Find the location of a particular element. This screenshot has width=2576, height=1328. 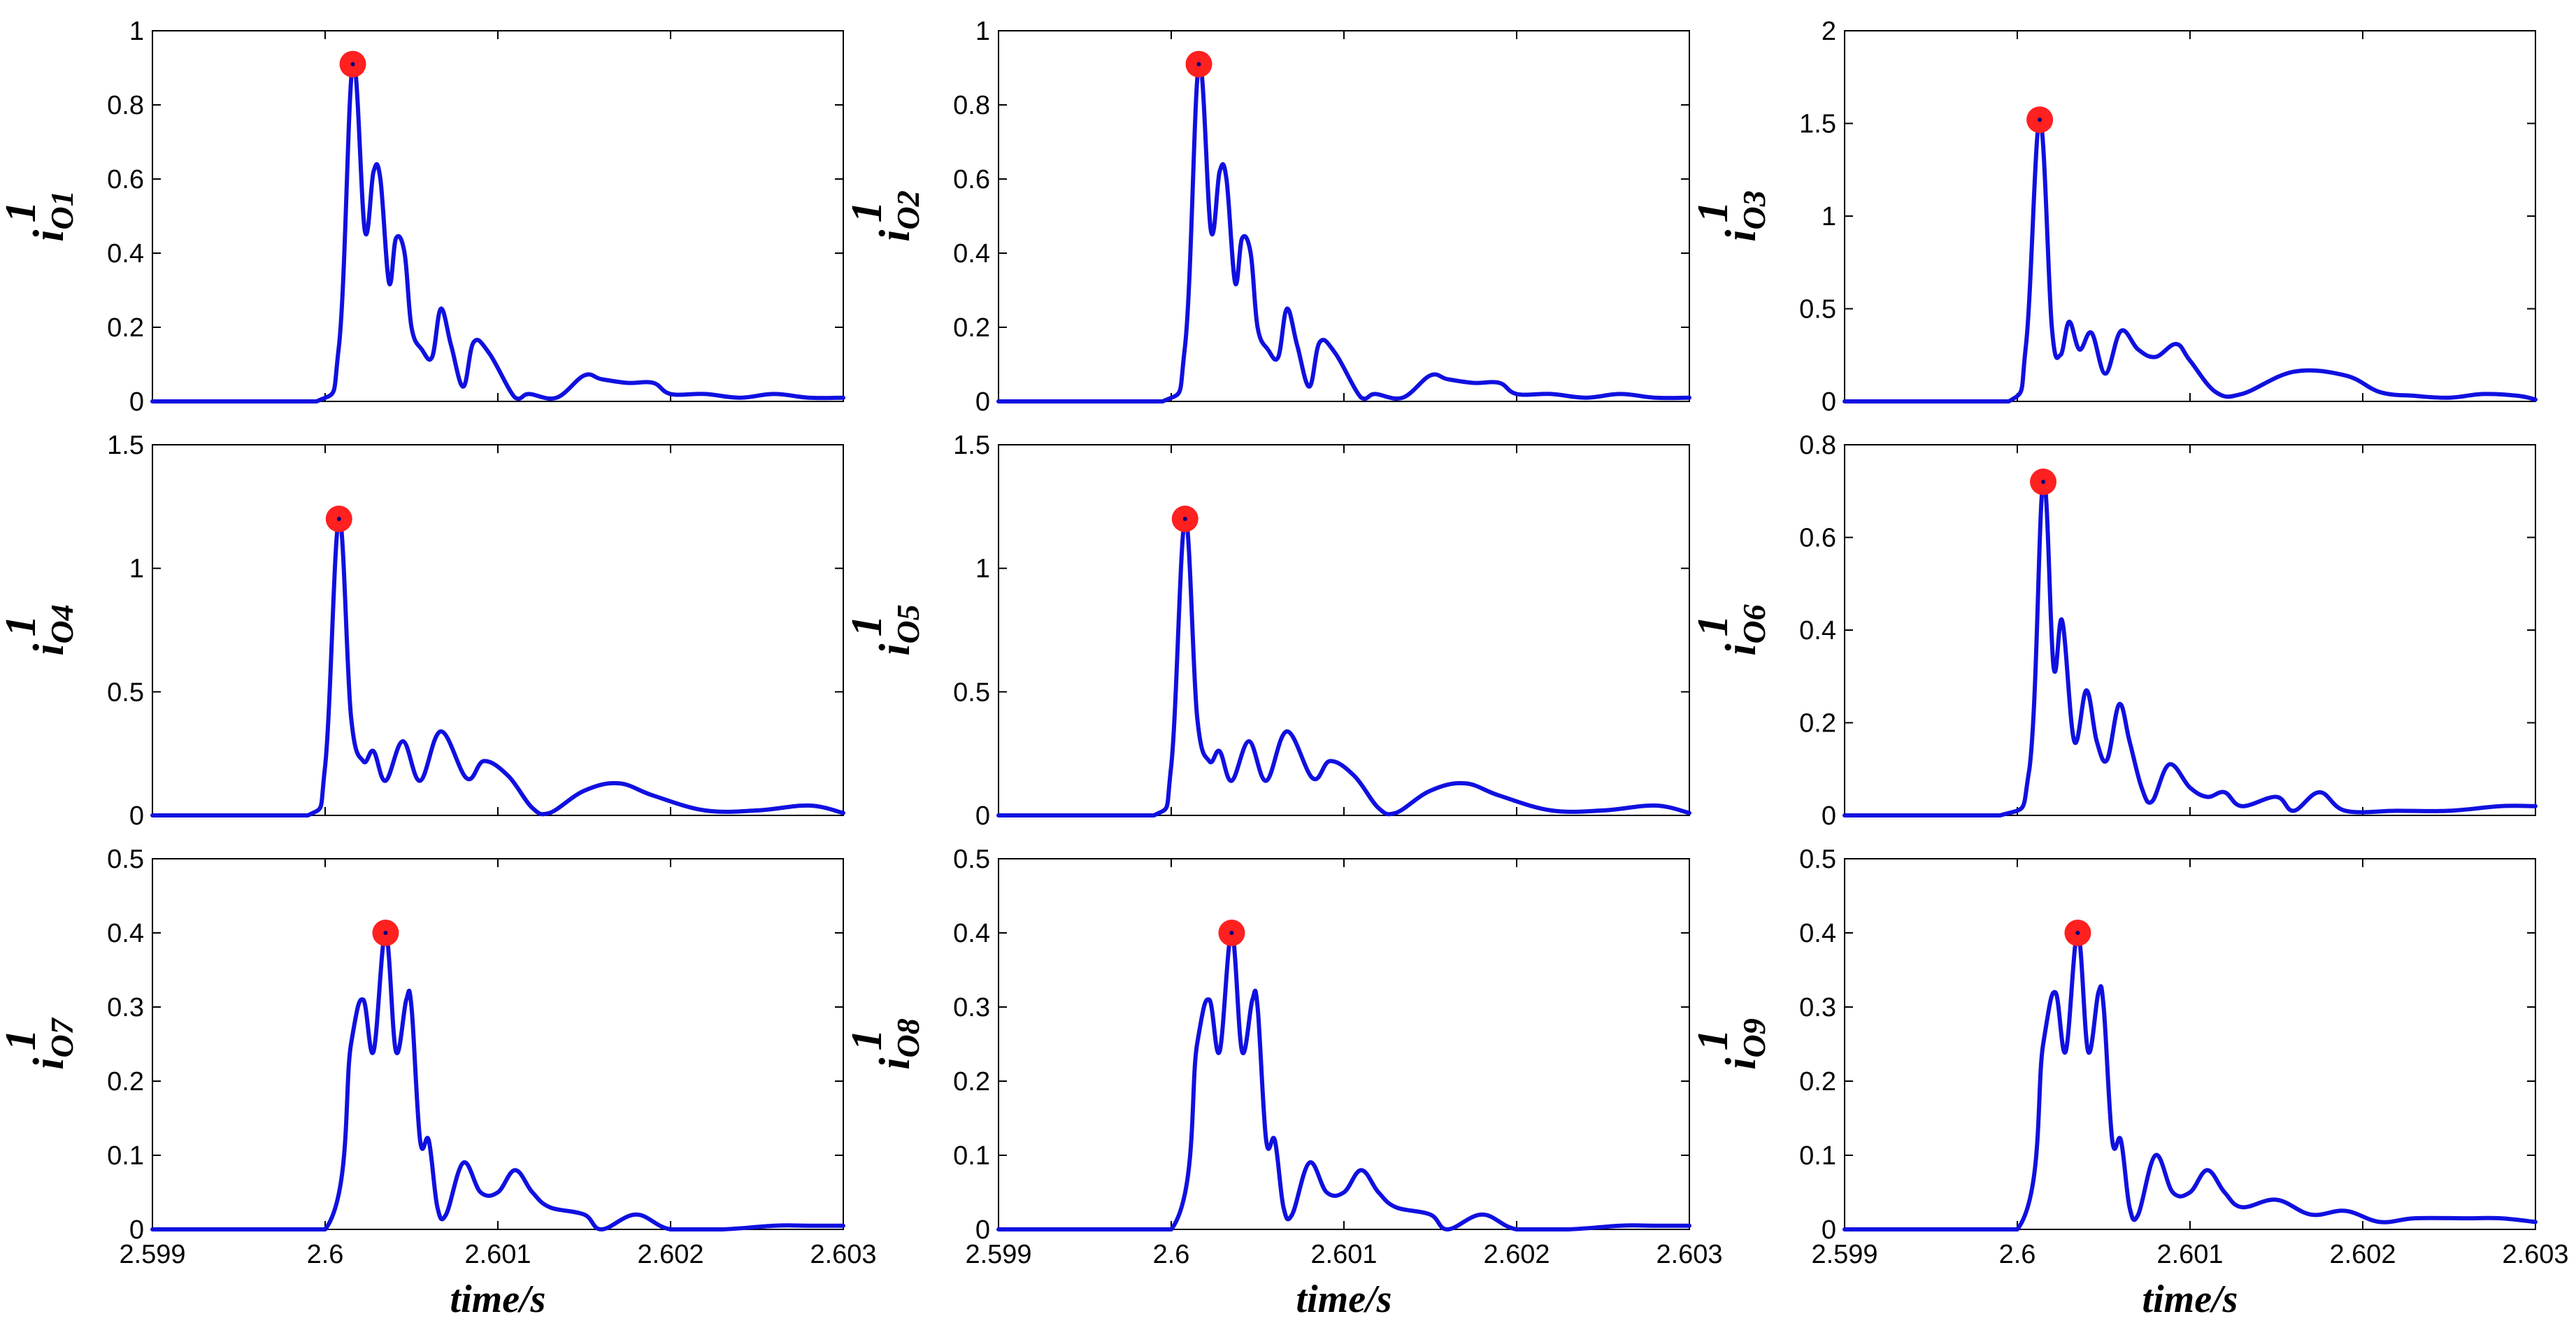

y-label-subscript: O8 is located at coordinates (908, 1037).